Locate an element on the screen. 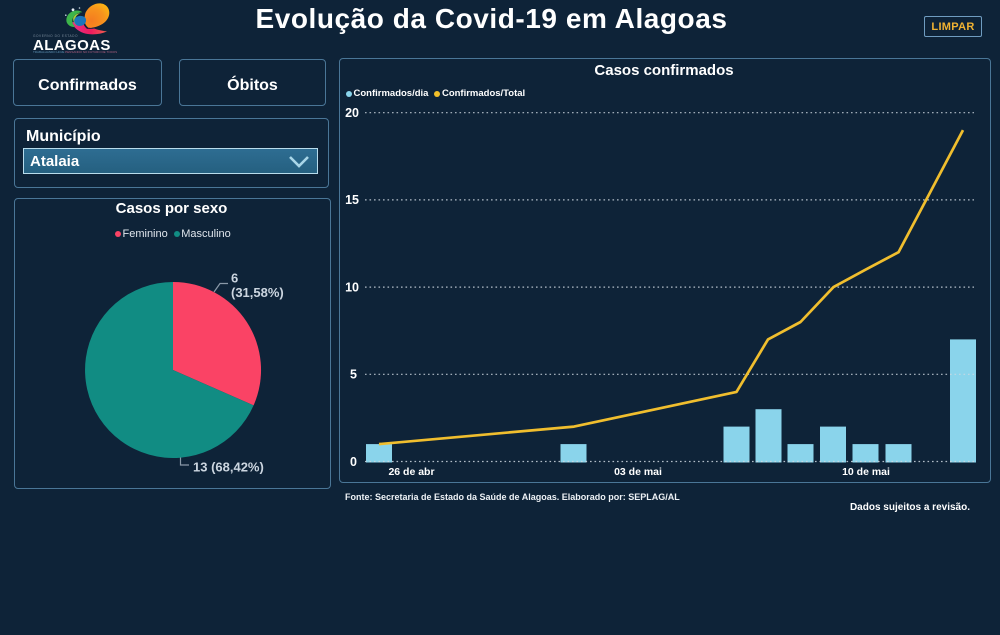 This screenshot has height=635, width=1000. svg-text: 10 de mai is located at coordinates (866, 472).